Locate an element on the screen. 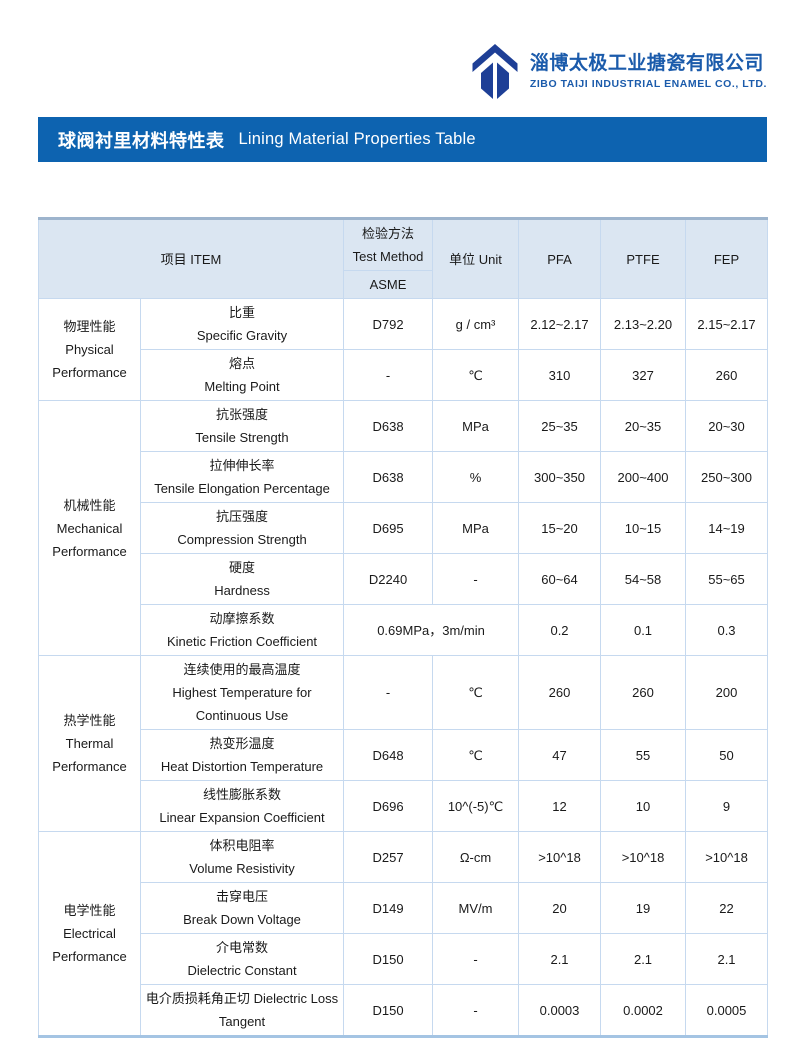 Image resolution: width=800 pixels, height=1038 pixels. pfa-cell: 300~350 is located at coordinates (560, 477).